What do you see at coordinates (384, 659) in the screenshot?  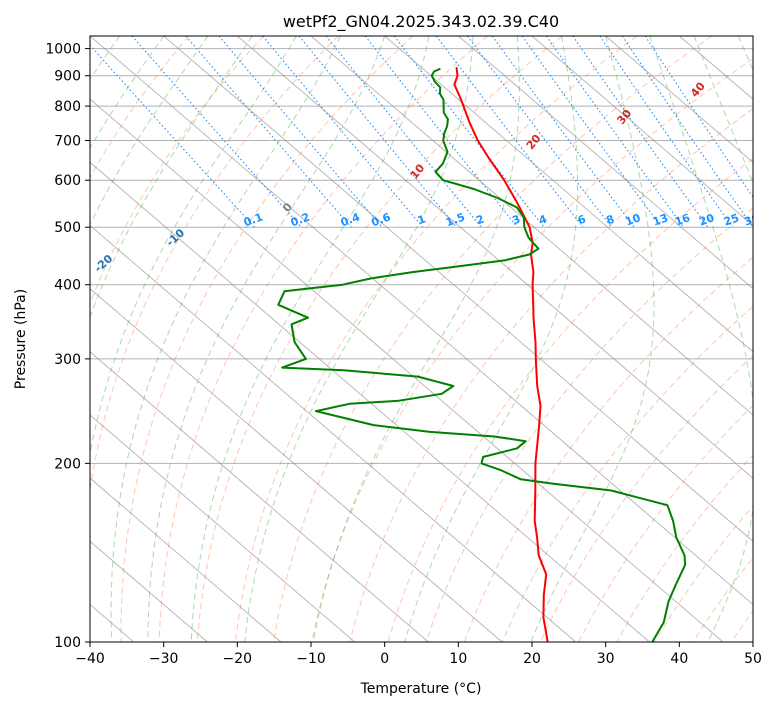 I see `x-tick-label: 0` at bounding box center [384, 659].